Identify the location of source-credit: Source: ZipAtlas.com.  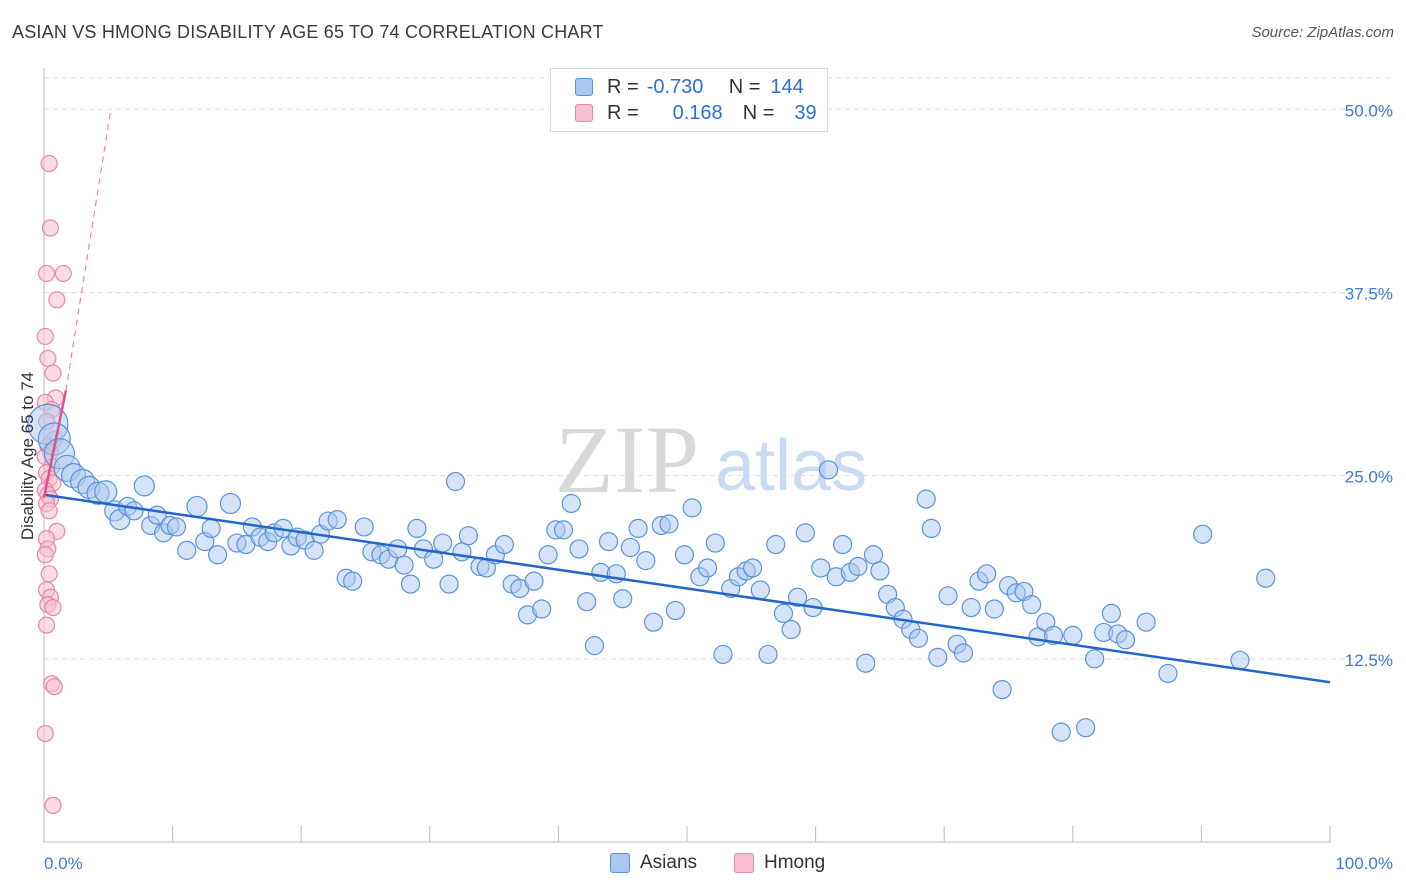
(1322, 32).